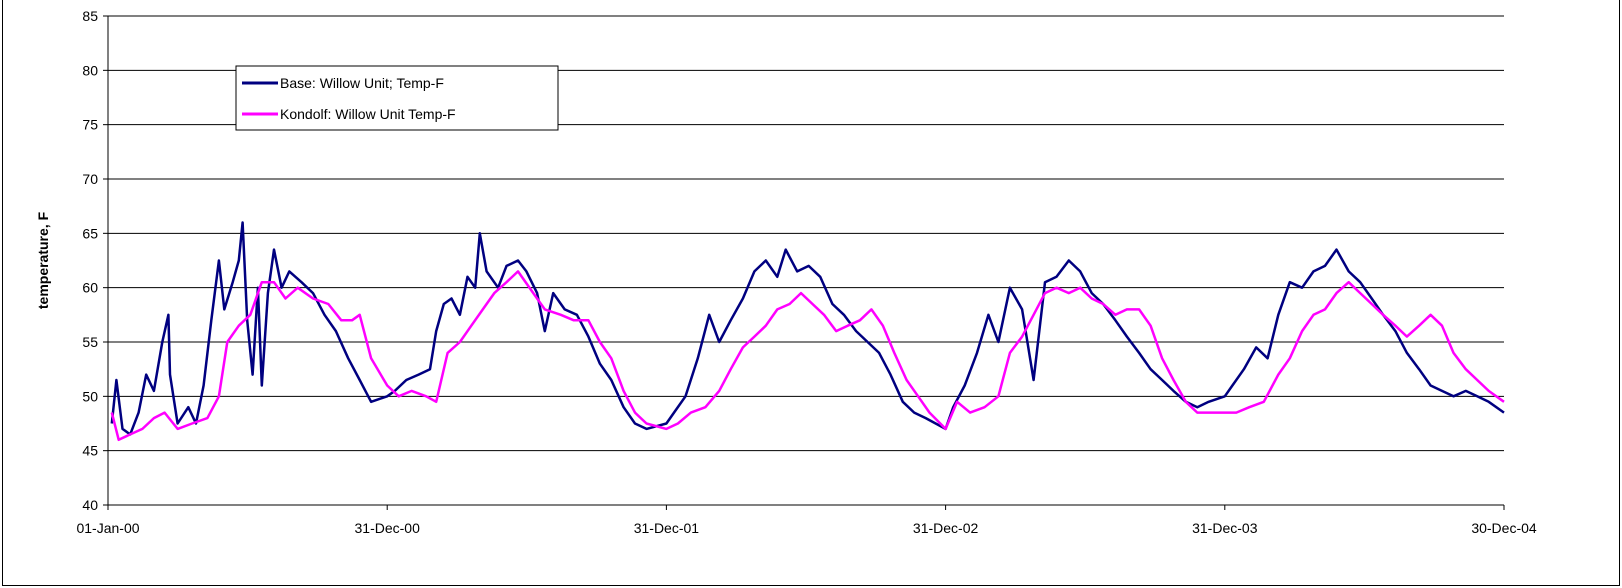 The height and width of the screenshot is (588, 1622). What do you see at coordinates (90, 451) in the screenshot?
I see `y-tick-label: 45` at bounding box center [90, 451].